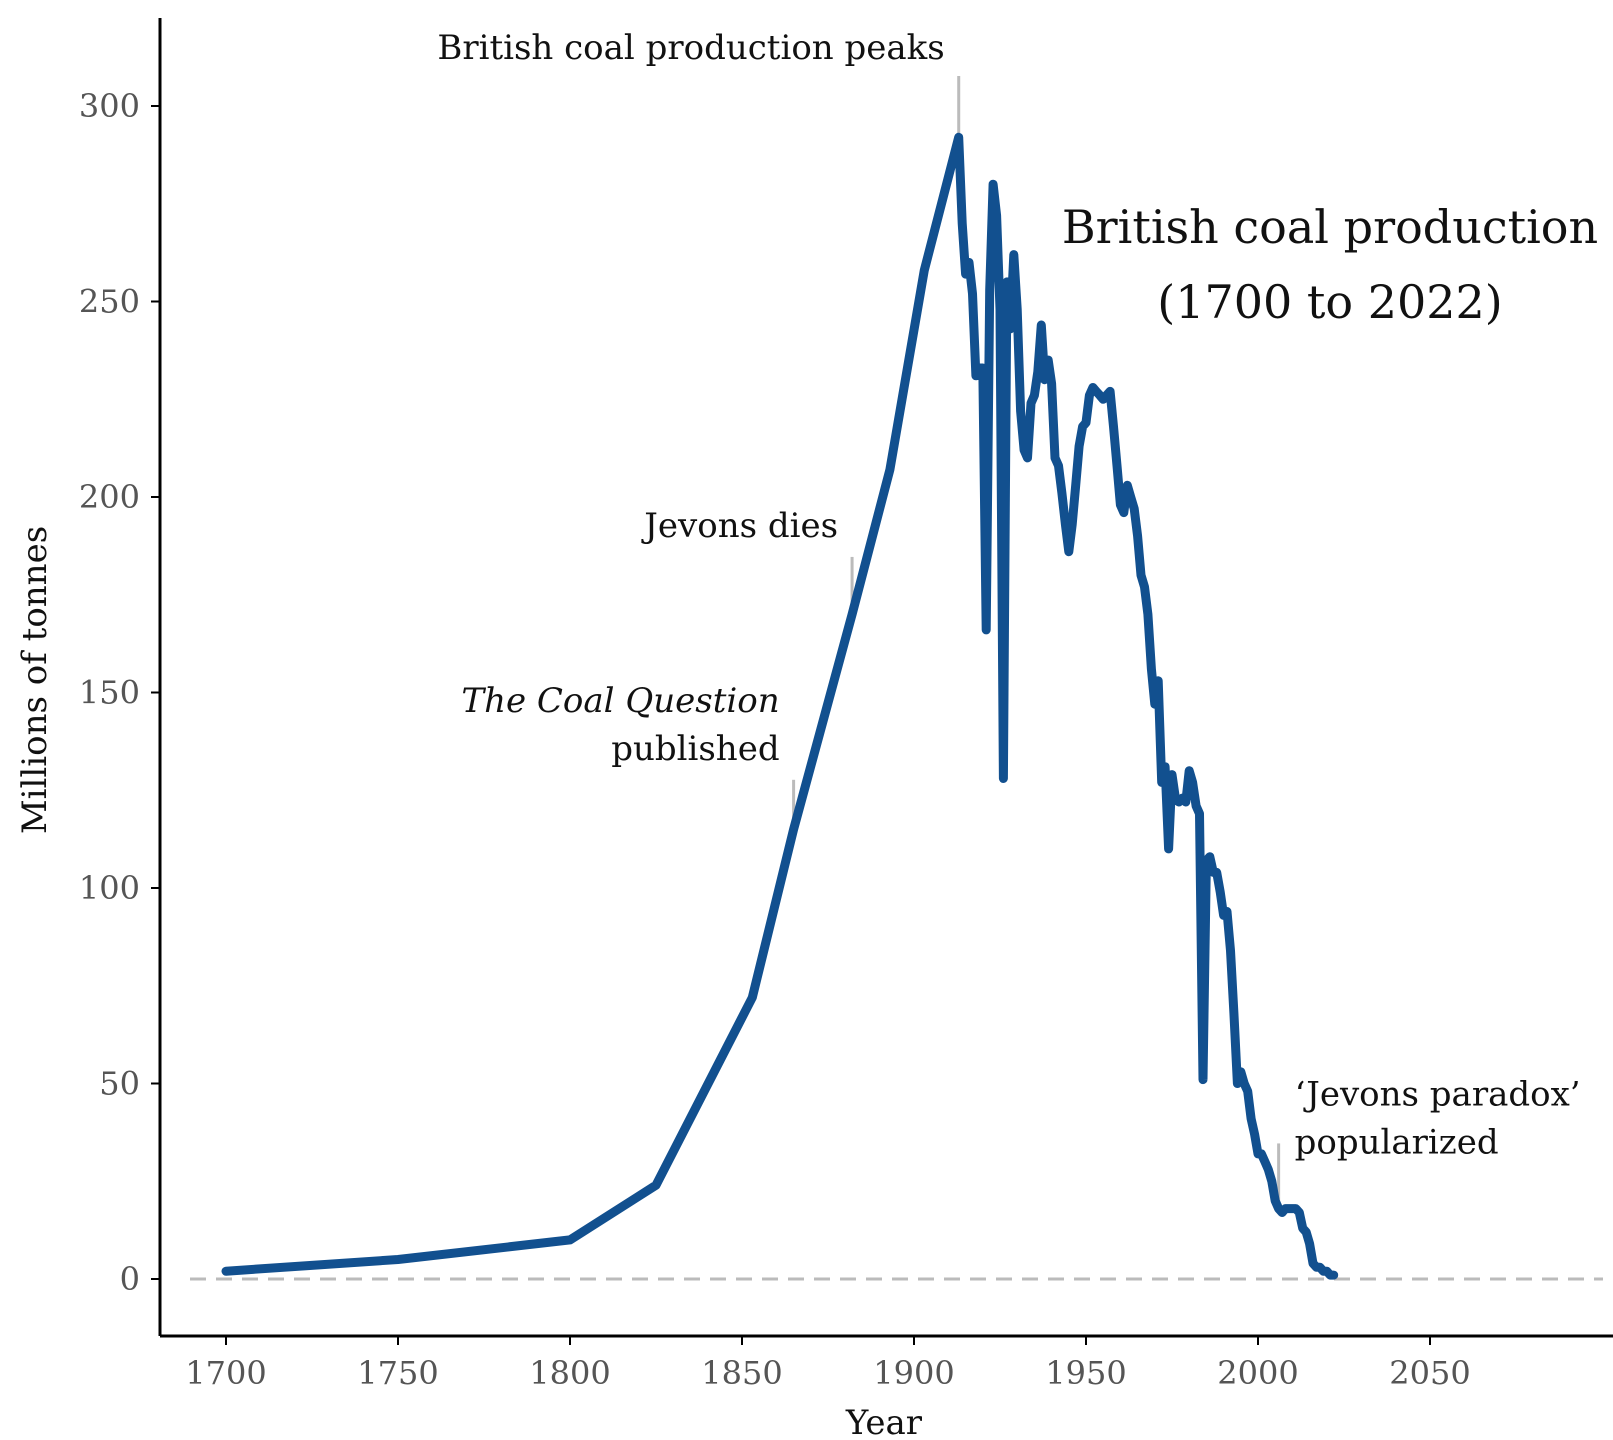 The width and height of the screenshot is (1613, 1440). Describe the element at coordinates (569, 1373) in the screenshot. I see `x-tick-label: 1800` at that location.